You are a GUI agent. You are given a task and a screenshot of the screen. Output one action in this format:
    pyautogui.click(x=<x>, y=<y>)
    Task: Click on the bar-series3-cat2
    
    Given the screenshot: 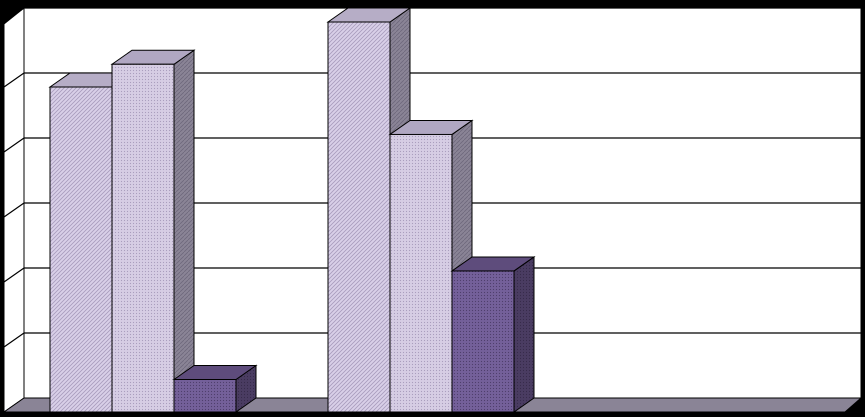 What is the action you would take?
    pyautogui.click(x=493, y=334)
    